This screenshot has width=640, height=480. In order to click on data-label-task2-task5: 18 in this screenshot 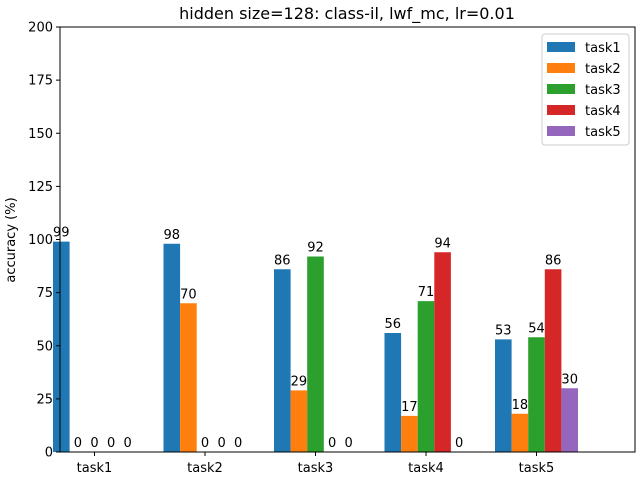, I will do `click(520, 405)`.